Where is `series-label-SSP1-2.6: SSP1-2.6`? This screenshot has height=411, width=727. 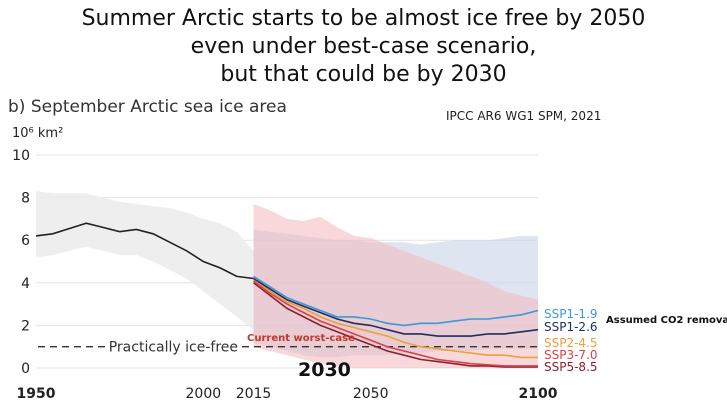 series-label-SSP1-2.6: SSP1-2.6 is located at coordinates (571, 327).